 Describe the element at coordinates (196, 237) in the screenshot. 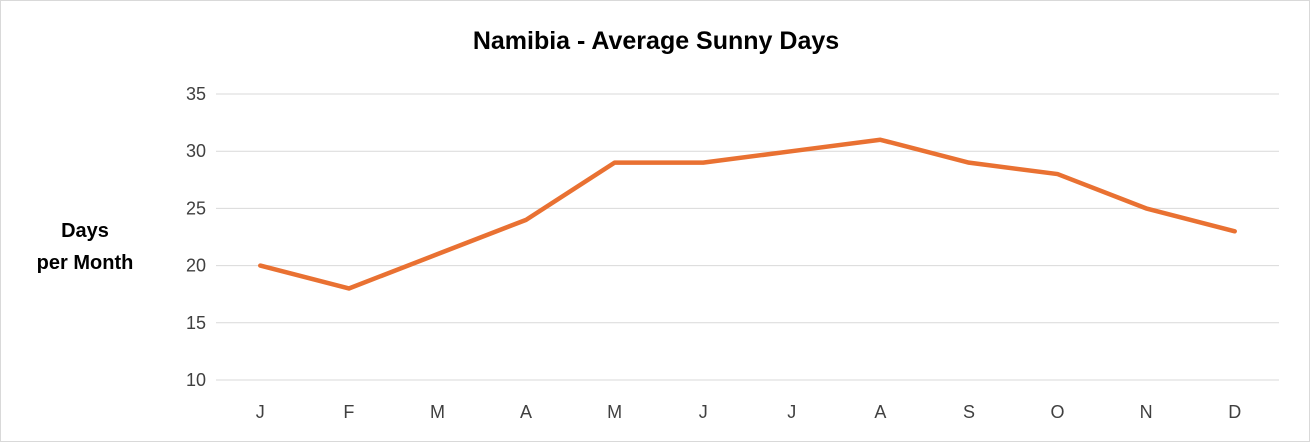

I see `y-tick-labels: 10 15 20 25 30 35` at that location.